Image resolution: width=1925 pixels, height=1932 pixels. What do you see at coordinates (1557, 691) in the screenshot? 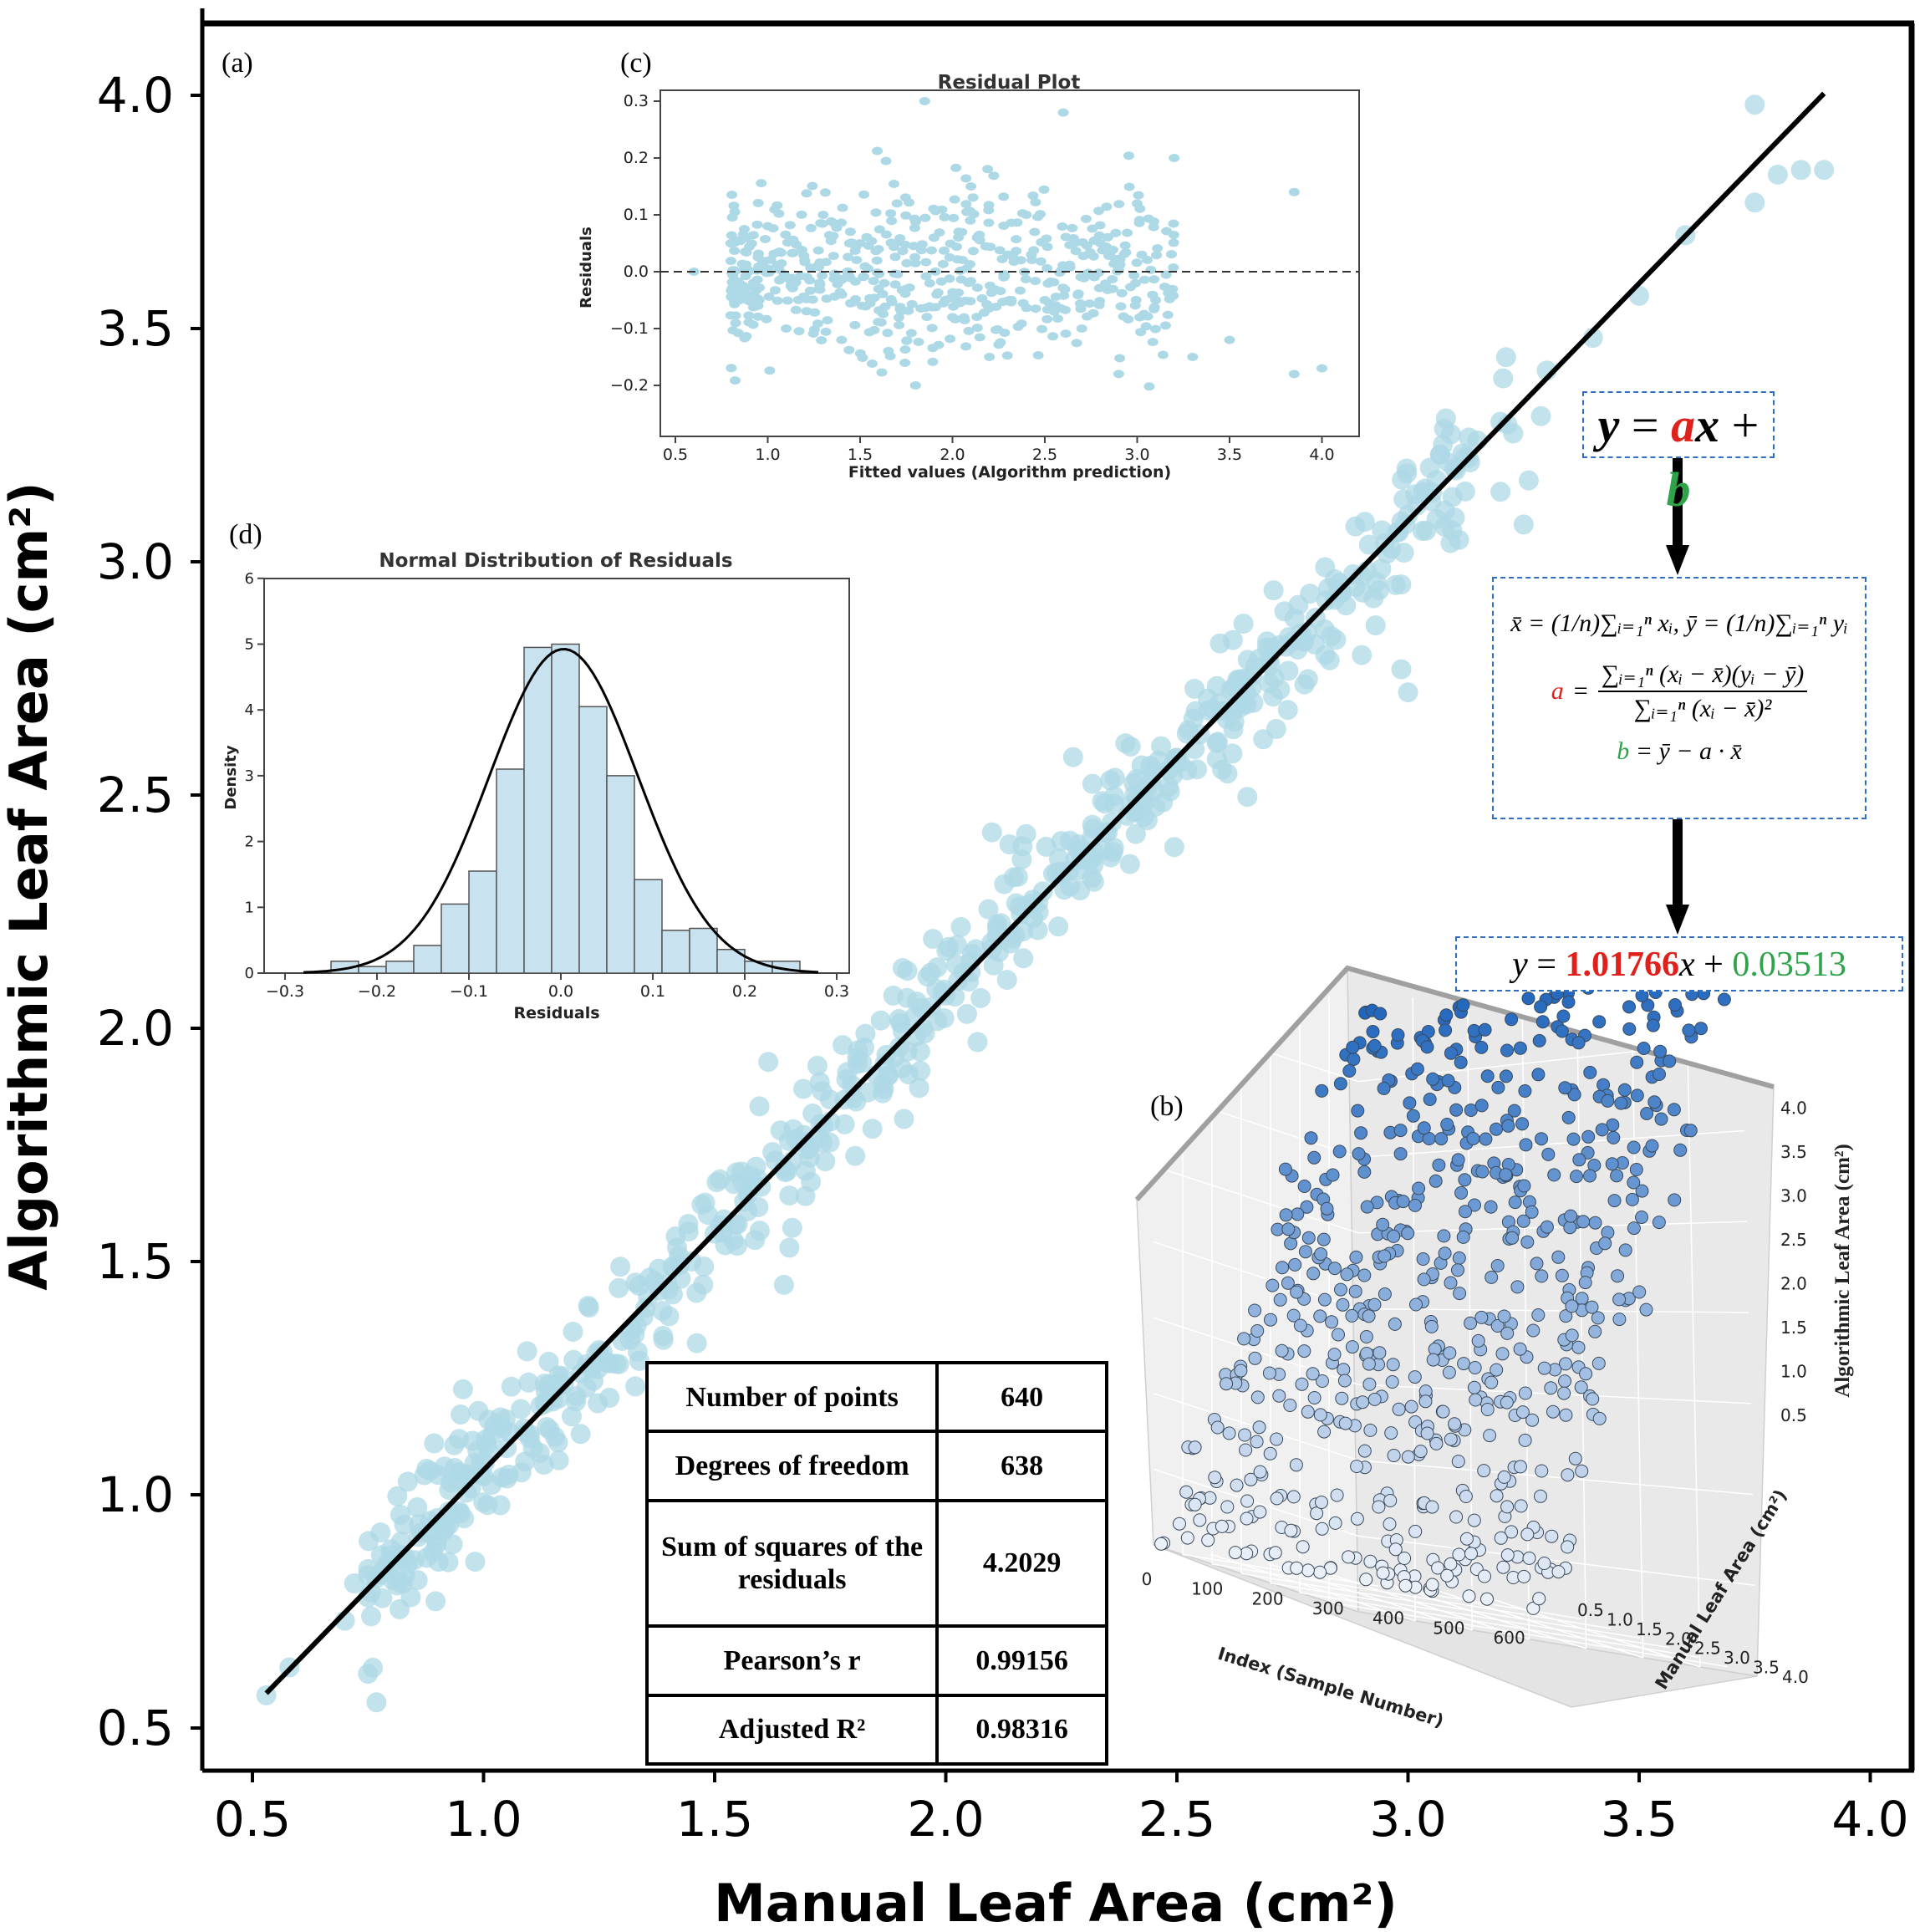
I see `slope-lhs: a` at bounding box center [1557, 691].